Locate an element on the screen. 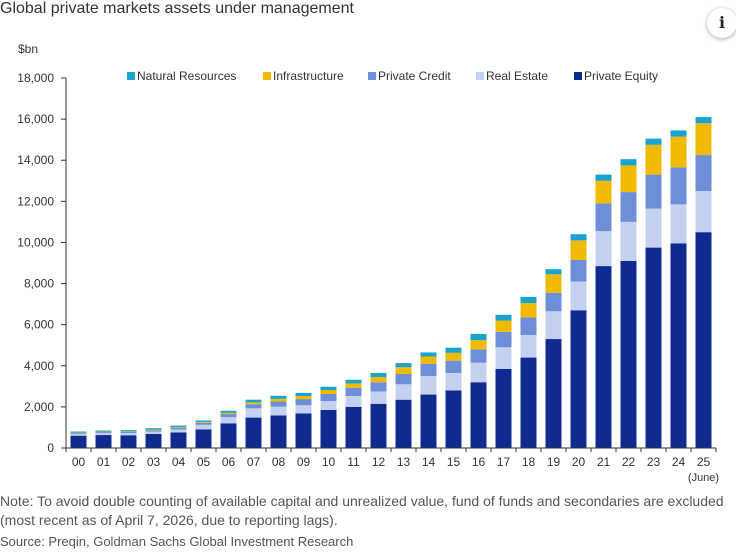  legend-label: Real Estate is located at coordinates (517, 76).